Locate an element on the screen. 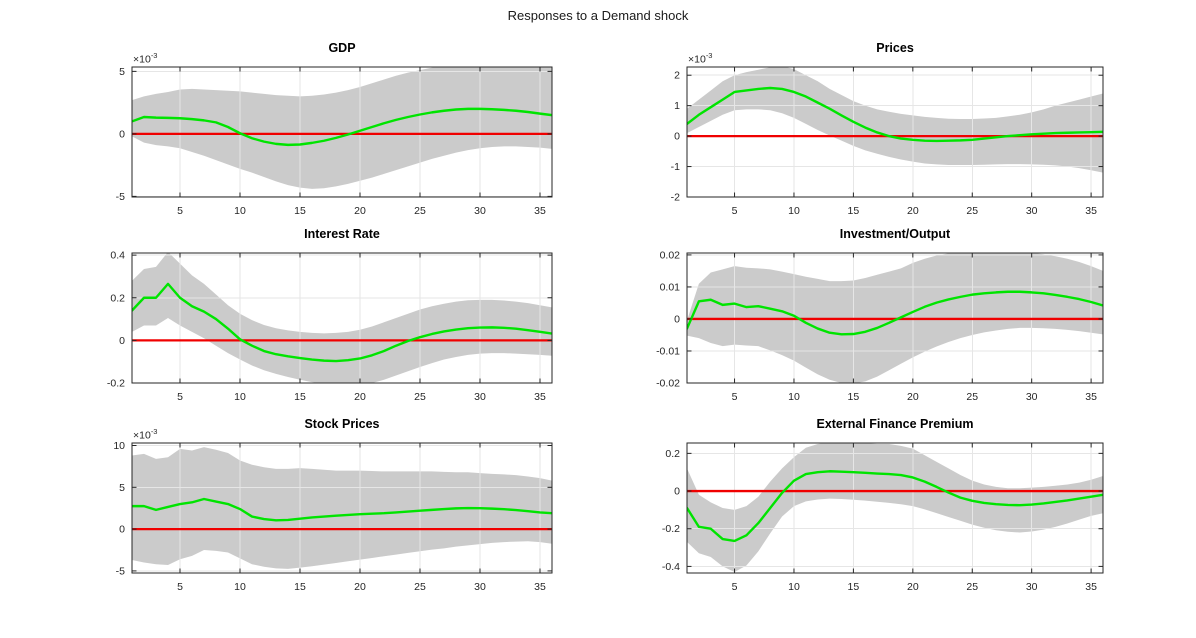  plot-canvas: 5 10 15 20 25 30 35 -5 0 5 10 is located at coordinates (333, 516).